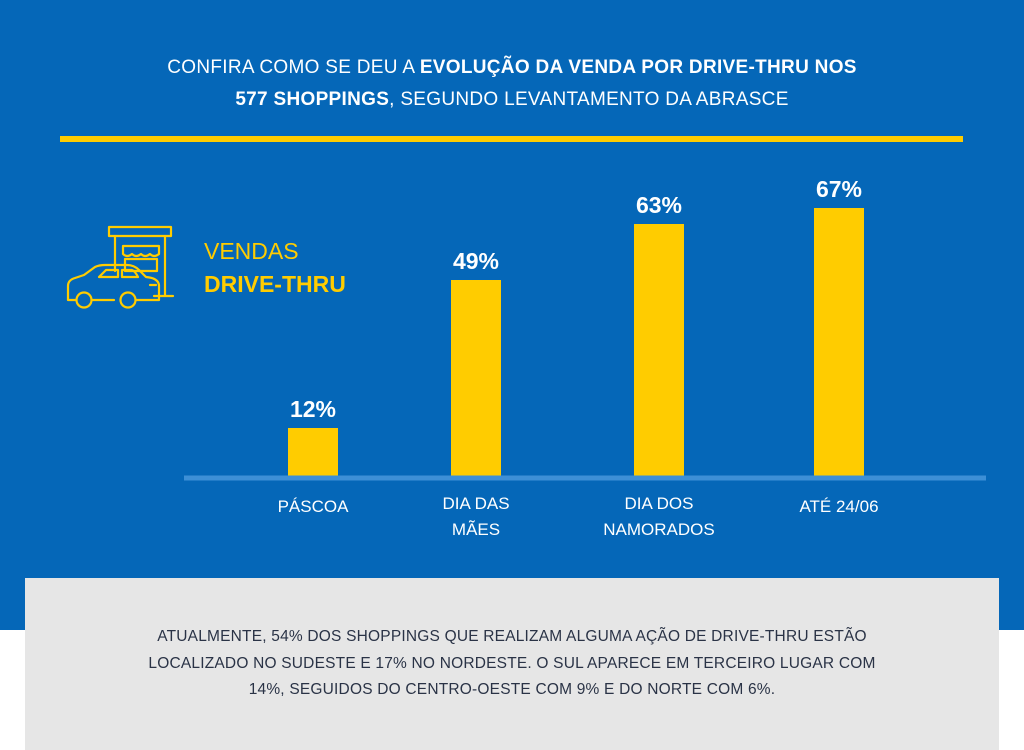  Describe the element at coordinates (312, 99) in the screenshot. I see `headline-line-2-bold: 577 SHOPPINGS` at that location.